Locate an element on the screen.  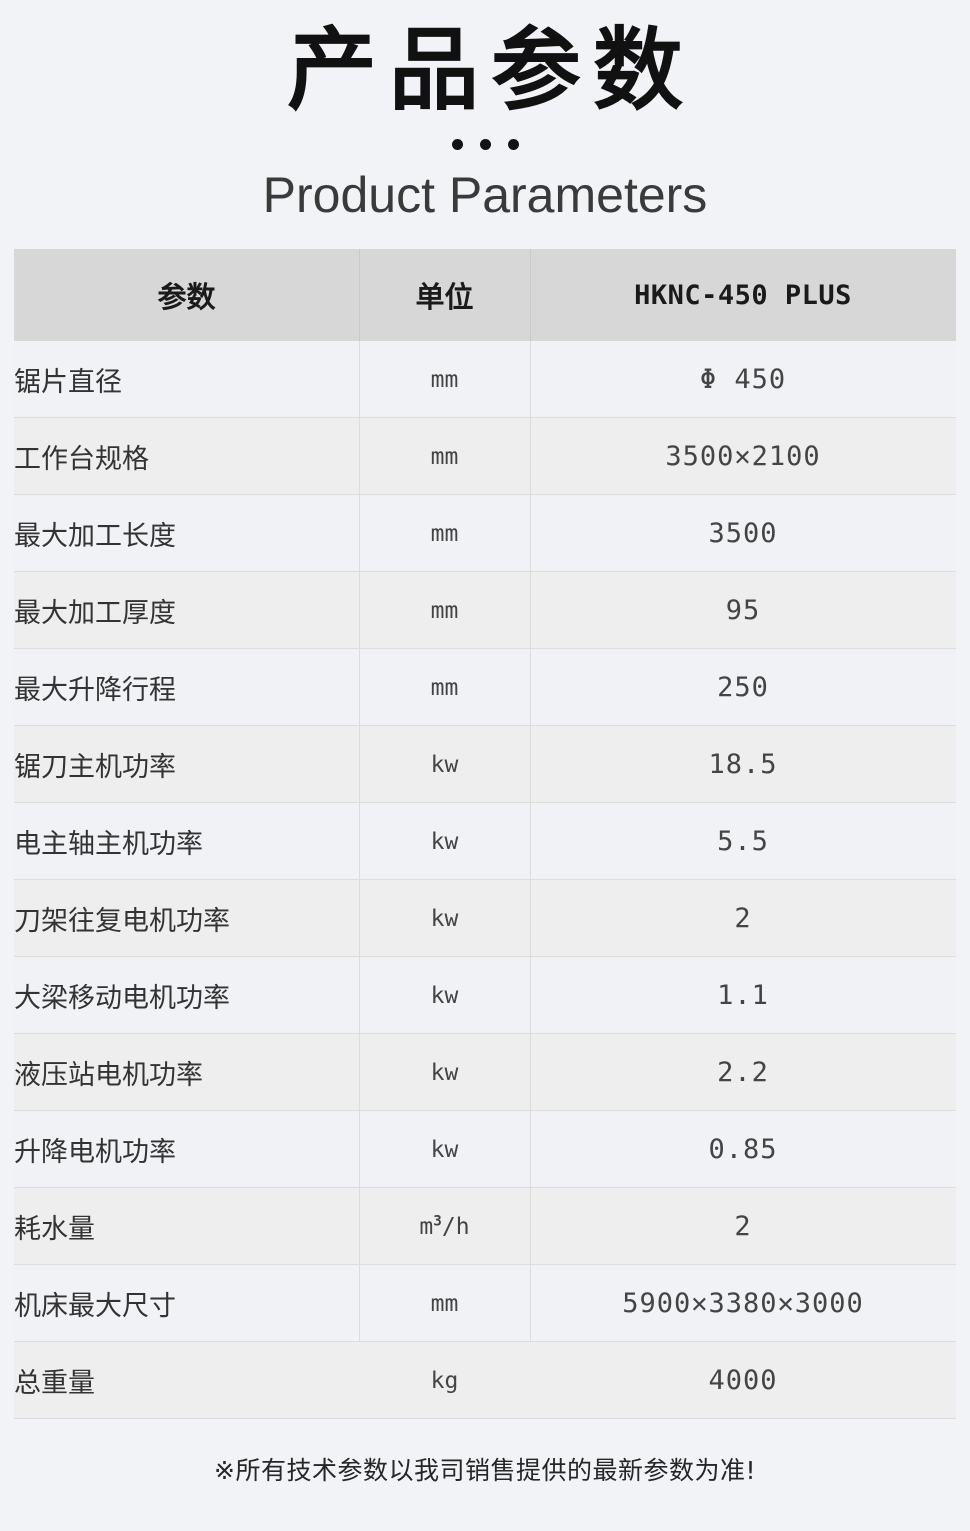
cell-value: 3500✕2100 is located at coordinates (743, 457).